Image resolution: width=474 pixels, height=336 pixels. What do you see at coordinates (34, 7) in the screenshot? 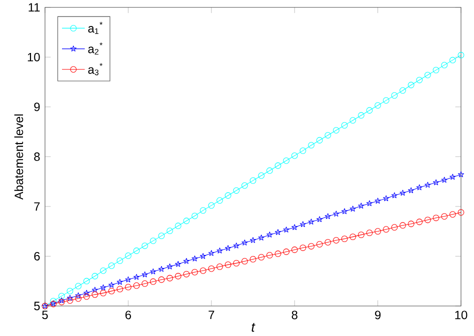
I see `y-tick-label: 11` at bounding box center [34, 7].